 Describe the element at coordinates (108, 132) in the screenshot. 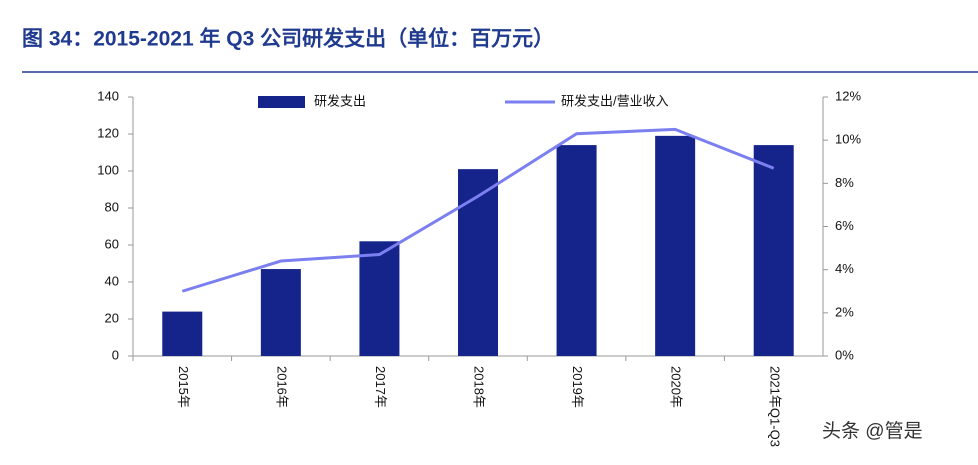

I see `y-tick-label: 120` at that location.